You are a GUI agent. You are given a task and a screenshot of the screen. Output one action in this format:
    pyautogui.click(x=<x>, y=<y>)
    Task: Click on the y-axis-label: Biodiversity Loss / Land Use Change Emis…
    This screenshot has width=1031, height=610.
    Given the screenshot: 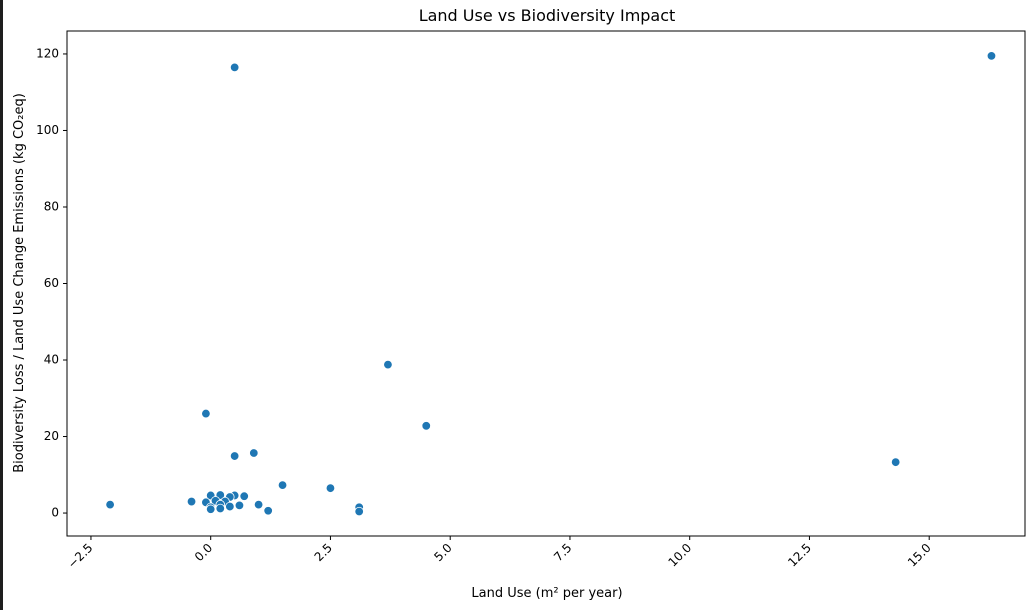 What is the action you would take?
    pyautogui.click(x=19, y=283)
    